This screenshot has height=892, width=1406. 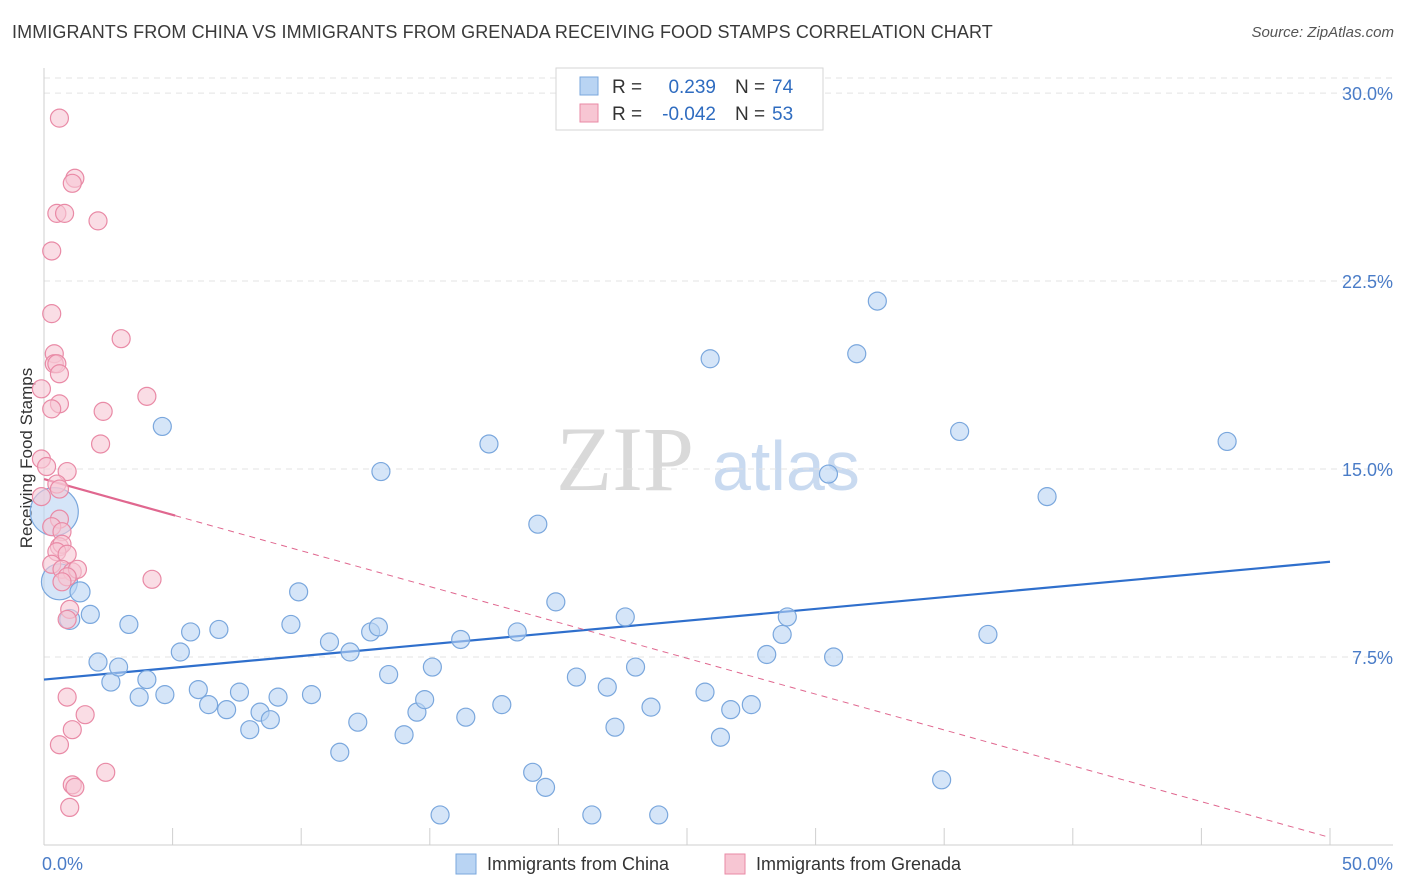 I want to click on legend-n-value-grenada: 53, so click(x=782, y=114).